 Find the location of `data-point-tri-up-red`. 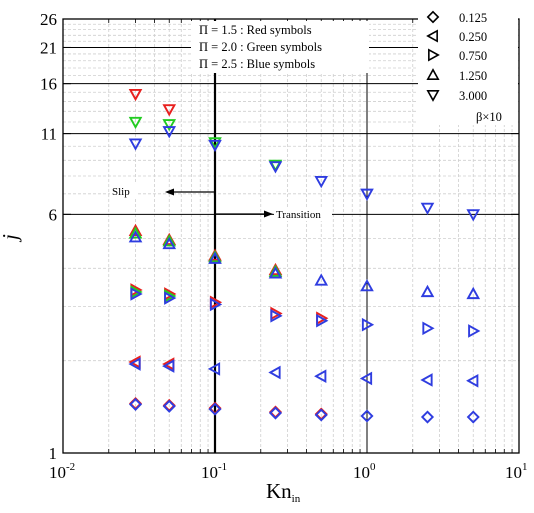

data-point-tri-up-red is located at coordinates (135, 229).